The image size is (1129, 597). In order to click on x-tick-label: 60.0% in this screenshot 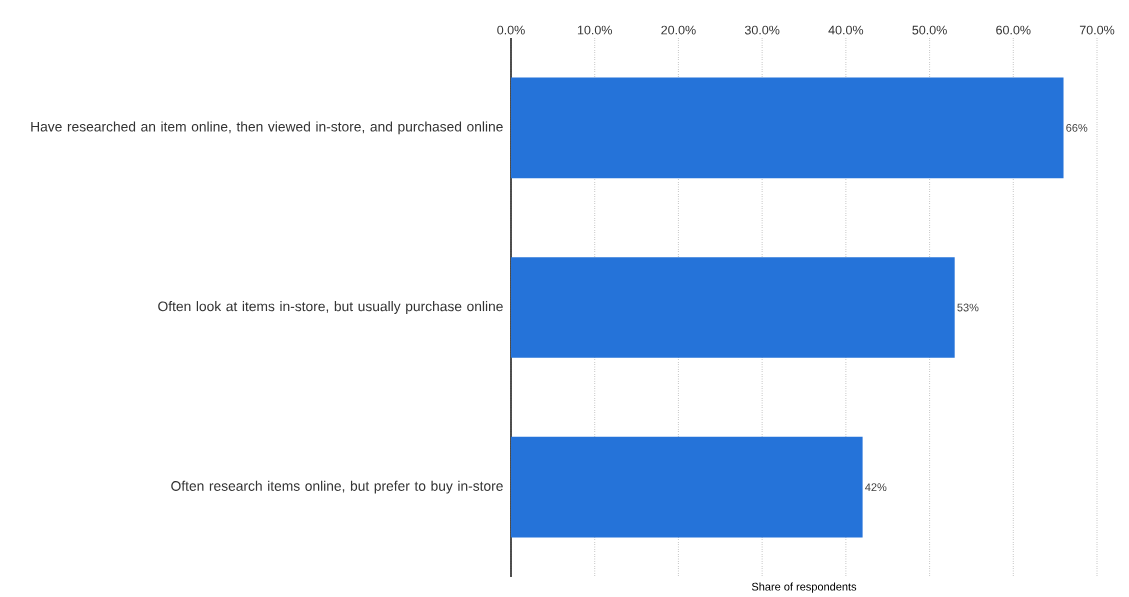, I will do `click(1013, 30)`.